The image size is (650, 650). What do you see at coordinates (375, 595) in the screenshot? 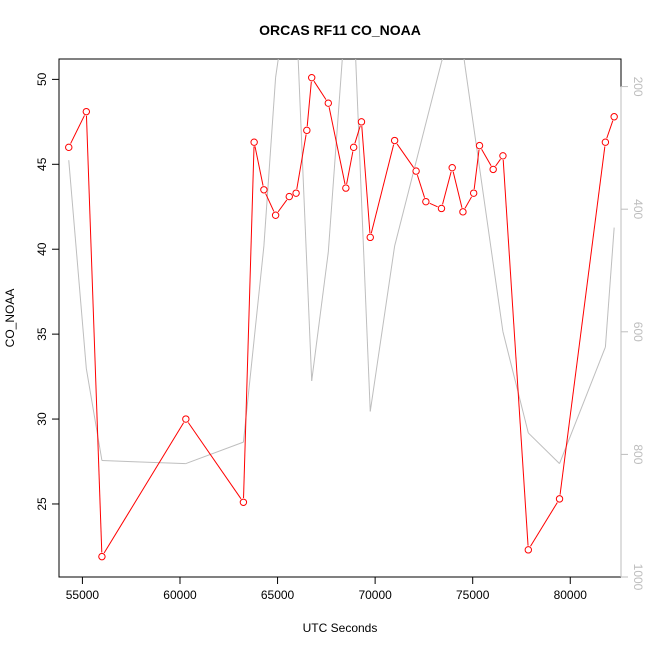
I see `x-tick-label: 70000` at bounding box center [375, 595].